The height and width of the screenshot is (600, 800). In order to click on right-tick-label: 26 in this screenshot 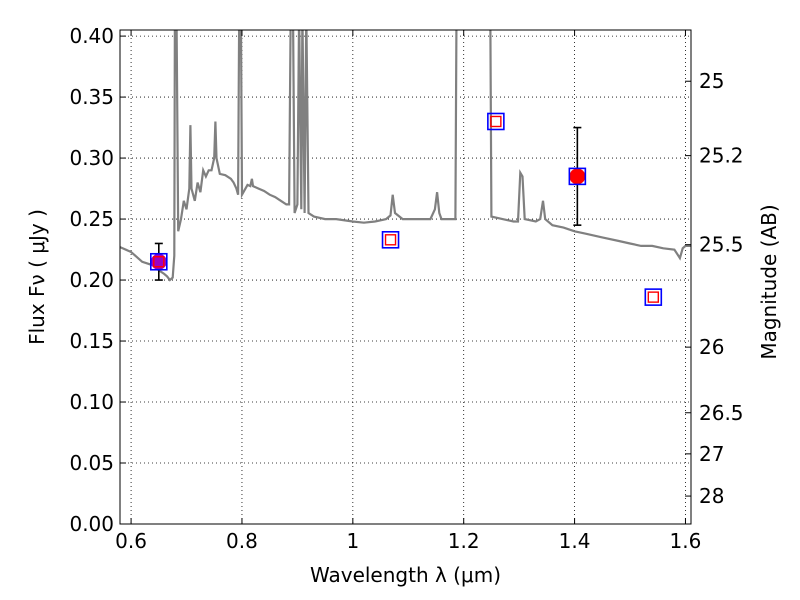, I will do `click(711, 347)`.